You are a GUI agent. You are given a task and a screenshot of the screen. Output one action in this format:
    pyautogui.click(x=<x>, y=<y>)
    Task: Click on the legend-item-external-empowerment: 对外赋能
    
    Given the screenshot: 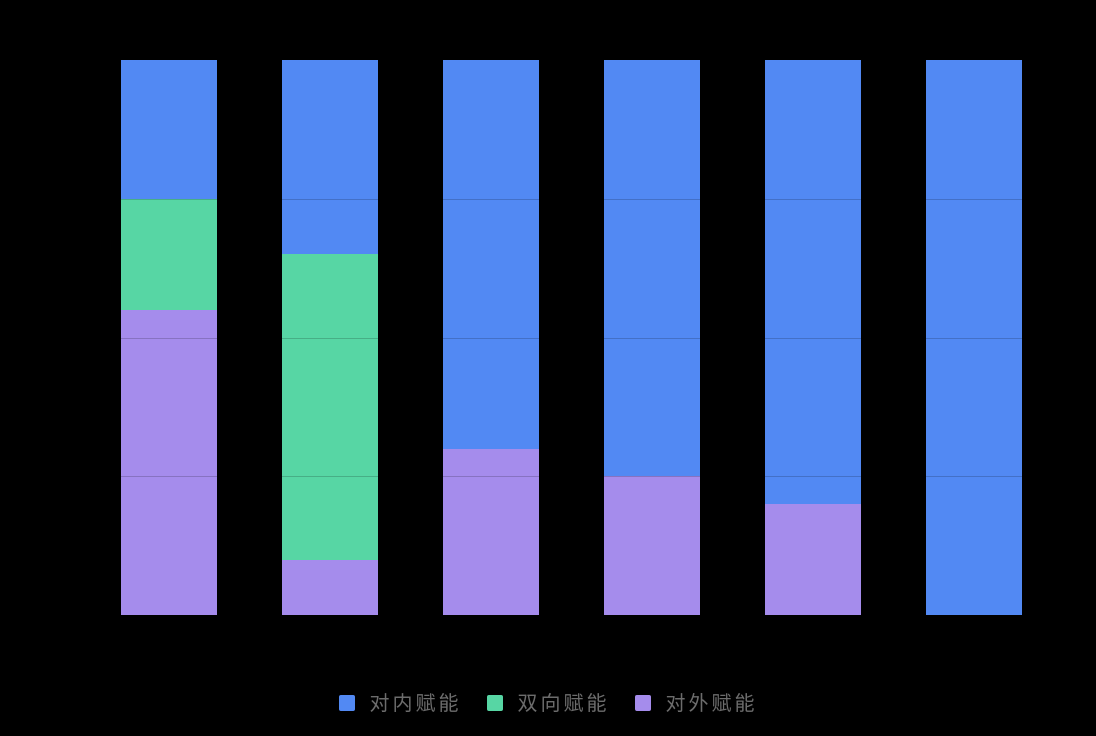 What is the action you would take?
    pyautogui.click(x=696, y=703)
    